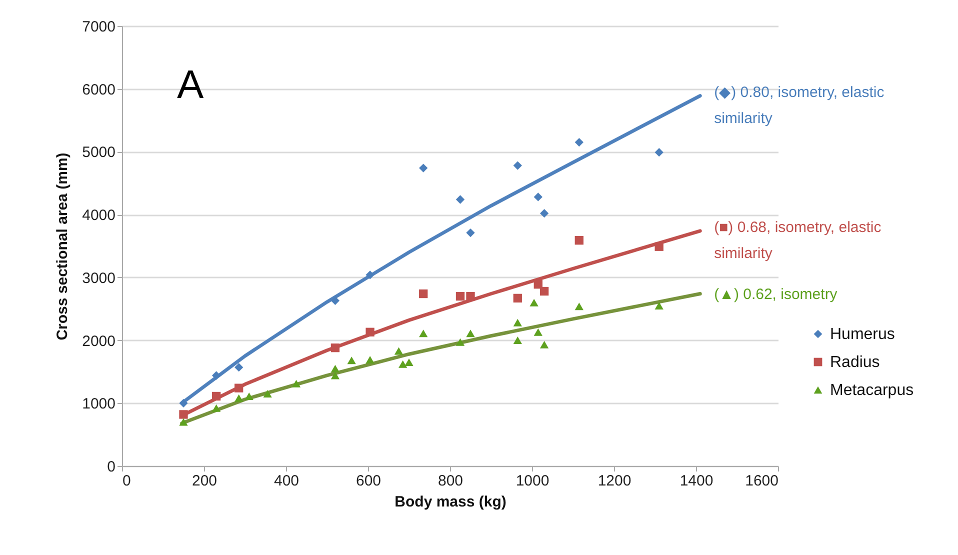  I want to click on x-tick-label: 200, so click(205, 481).